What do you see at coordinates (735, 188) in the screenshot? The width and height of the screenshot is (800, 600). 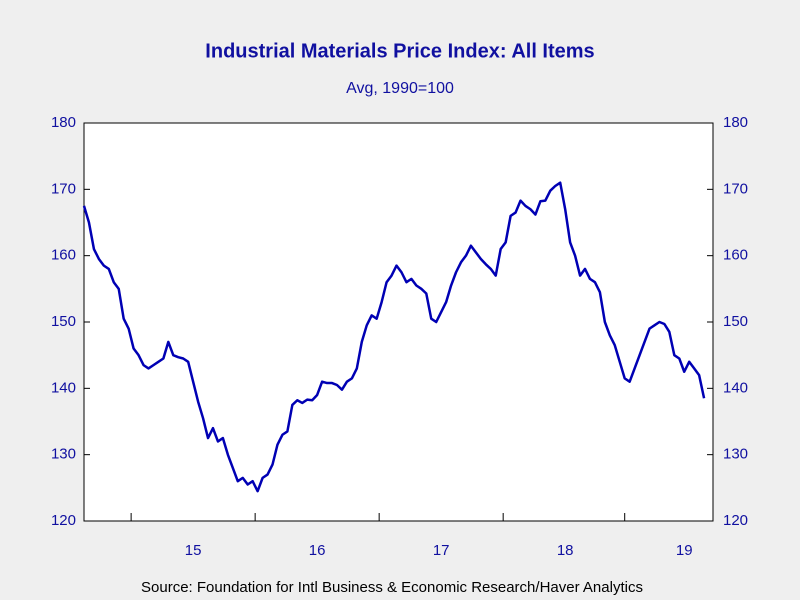 I see `y2-tick-label: 170` at bounding box center [735, 188].